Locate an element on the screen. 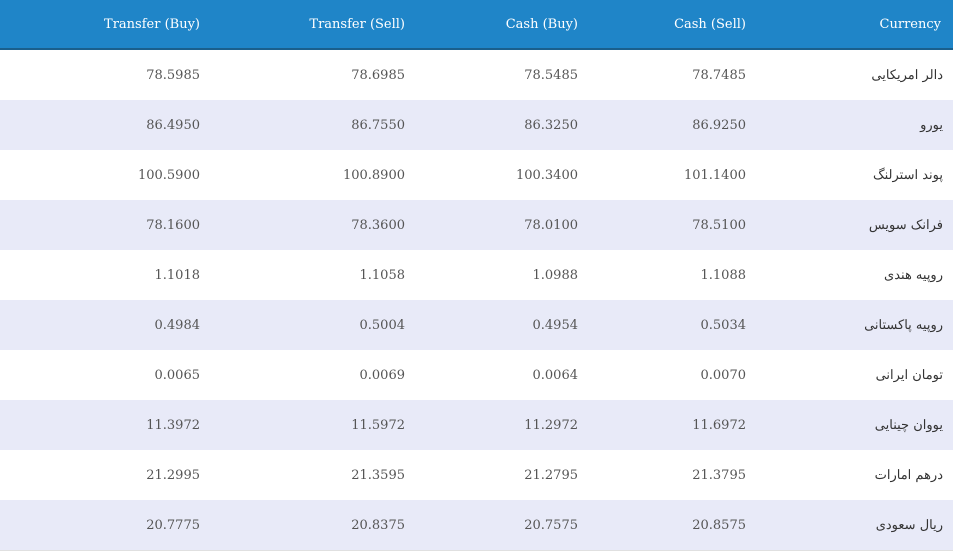  cell-cash-buy: 0.0064 is located at coordinates (503, 375).